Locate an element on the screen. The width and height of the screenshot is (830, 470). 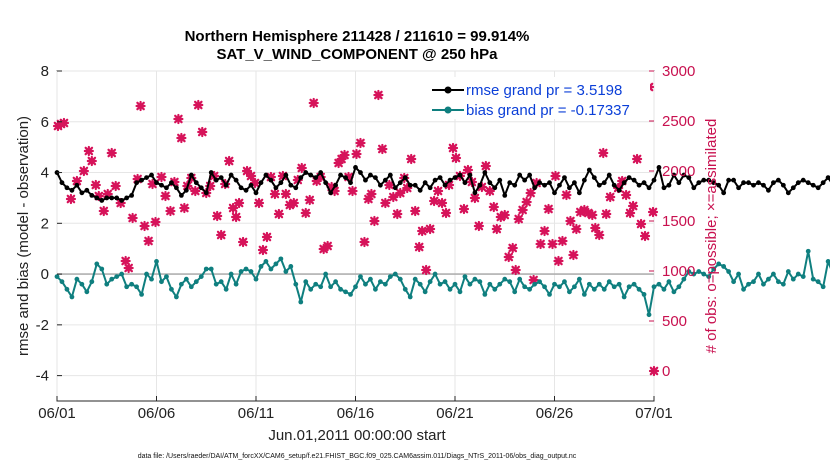
y-tick-label: 2 is located at coordinates (45, 223).